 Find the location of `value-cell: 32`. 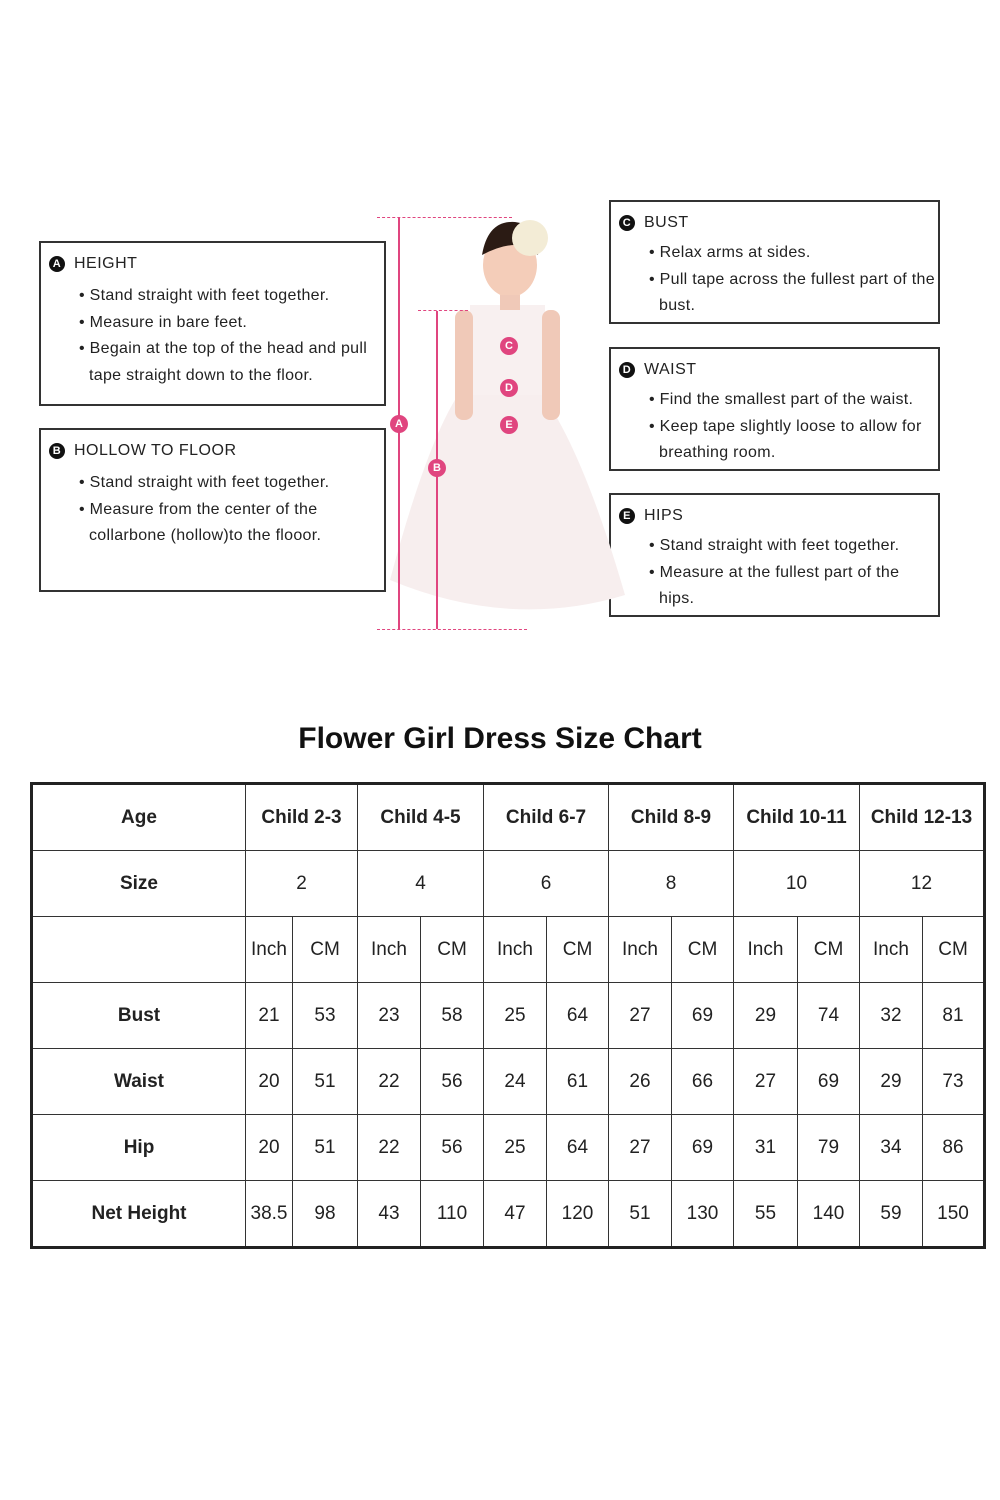

value-cell: 32 is located at coordinates (891, 1015).